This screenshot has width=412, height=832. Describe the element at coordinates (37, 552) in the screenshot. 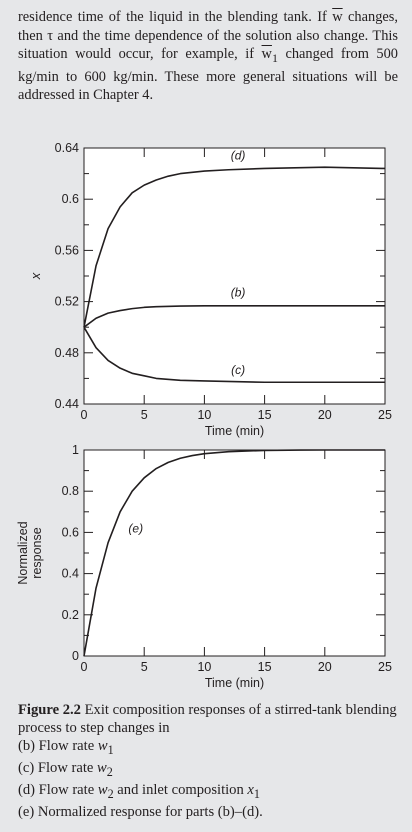

I see `y-axis-label: response` at that location.